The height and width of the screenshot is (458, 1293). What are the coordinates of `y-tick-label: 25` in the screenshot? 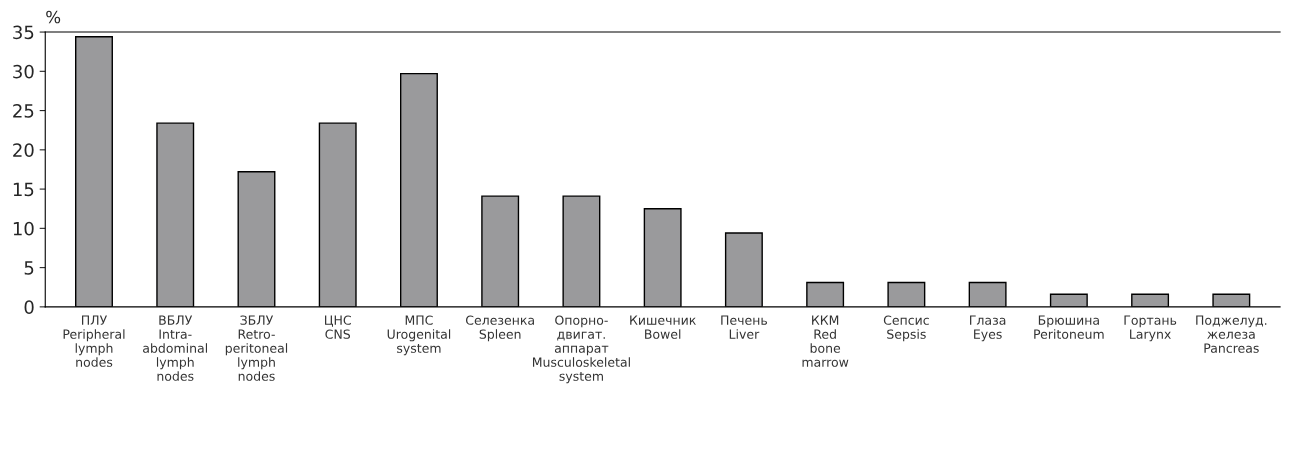 It's located at (23, 111).